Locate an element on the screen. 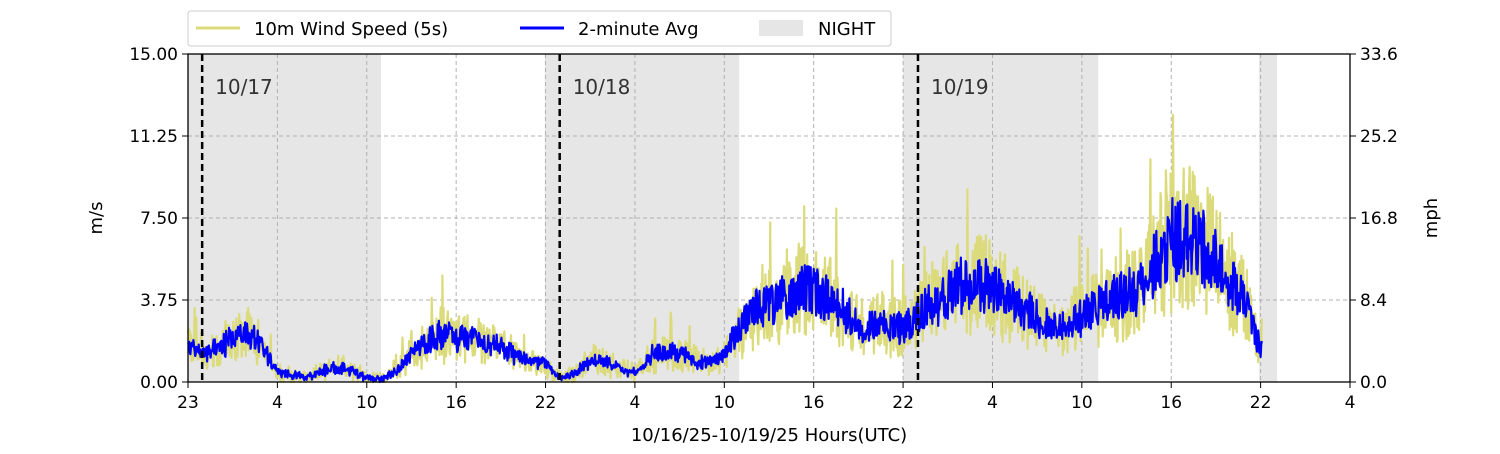 The width and height of the screenshot is (1500, 454). y-tick-label-right: 0.0 is located at coordinates (1373, 383).